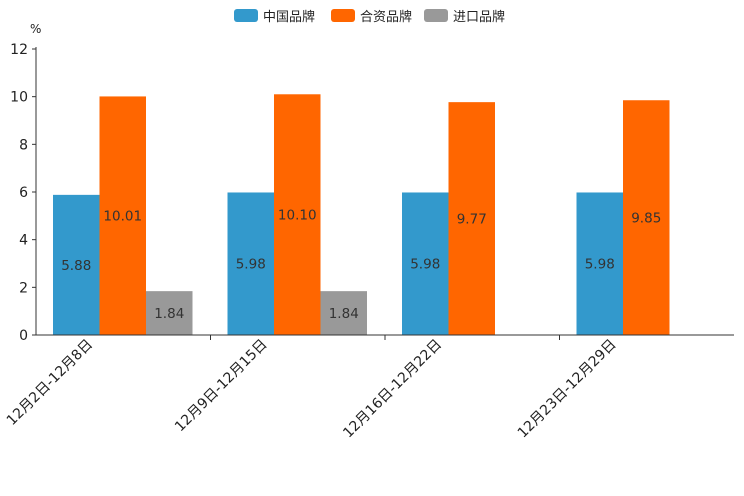 The width and height of the screenshot is (744, 496). What do you see at coordinates (23, 145) in the screenshot?
I see `y-tick-label: 8` at bounding box center [23, 145].